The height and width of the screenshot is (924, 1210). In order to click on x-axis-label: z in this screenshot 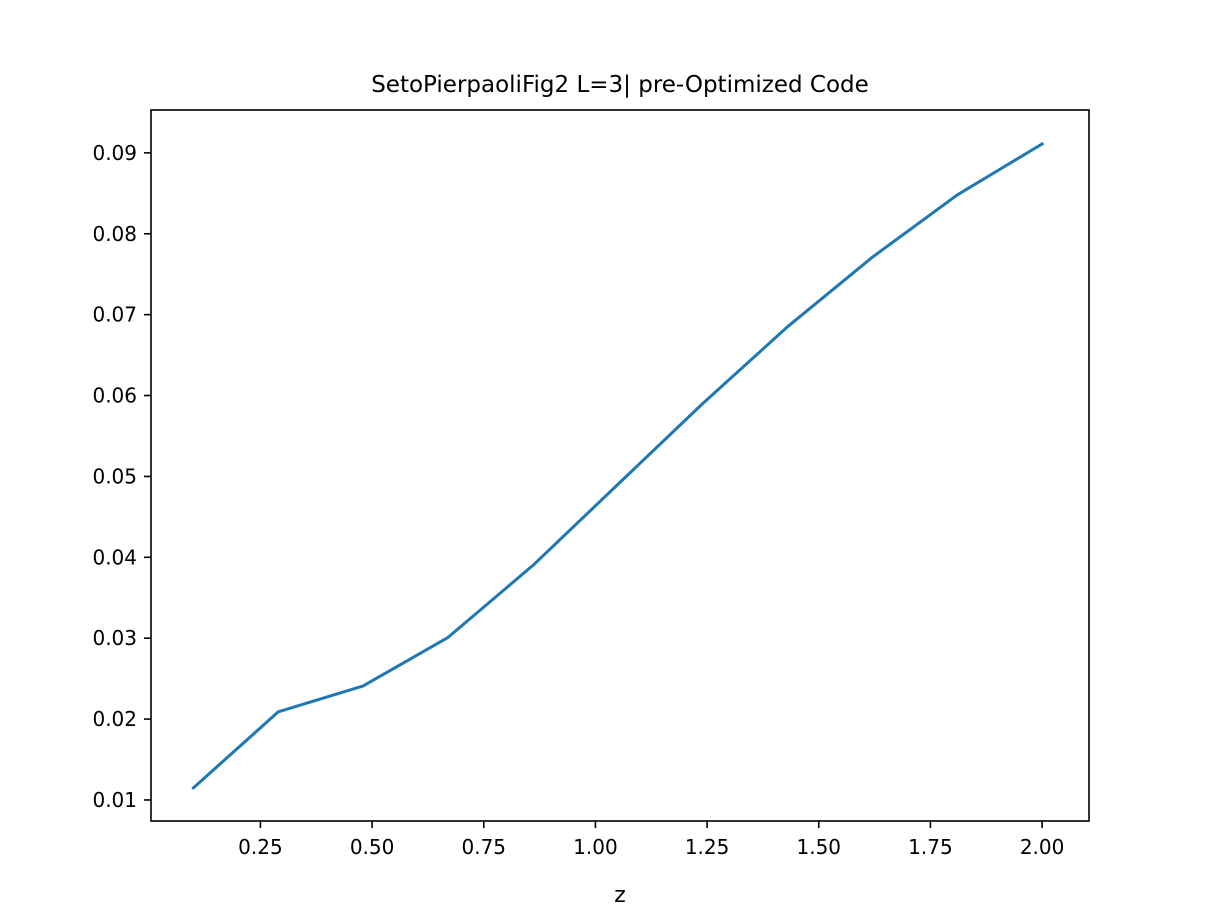, I will do `click(620, 895)`.